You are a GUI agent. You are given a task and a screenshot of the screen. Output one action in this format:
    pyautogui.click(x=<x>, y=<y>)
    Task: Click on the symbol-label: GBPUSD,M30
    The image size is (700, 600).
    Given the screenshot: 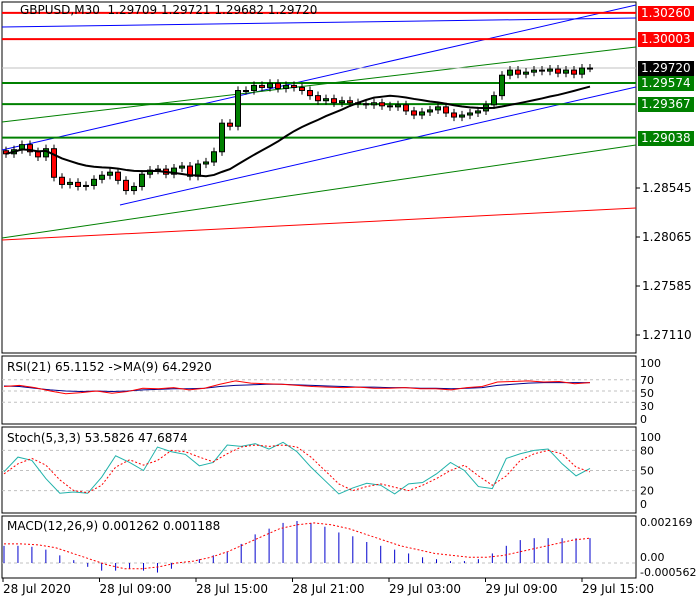 What is the action you would take?
    pyautogui.click(x=60, y=10)
    